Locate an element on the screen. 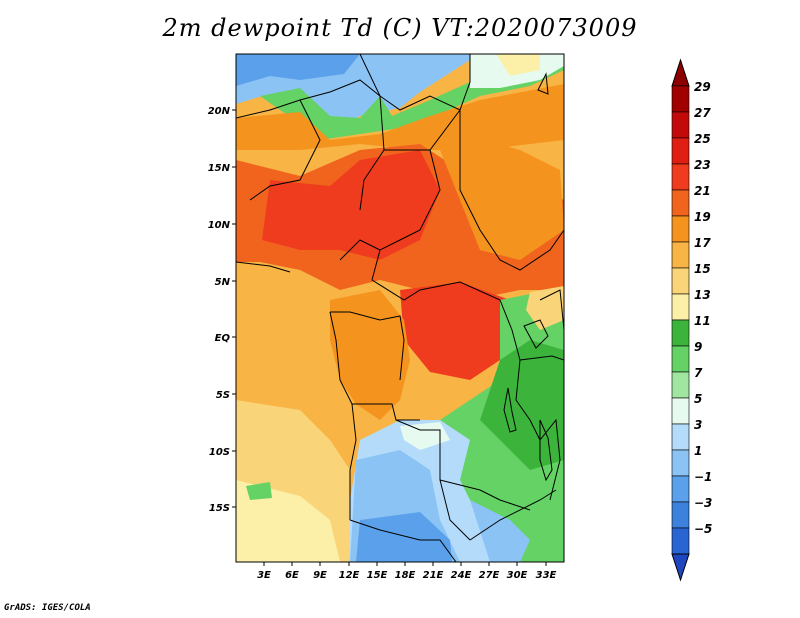 This screenshot has width=800, height=618. lon-label: 3E is located at coordinates (264, 575).